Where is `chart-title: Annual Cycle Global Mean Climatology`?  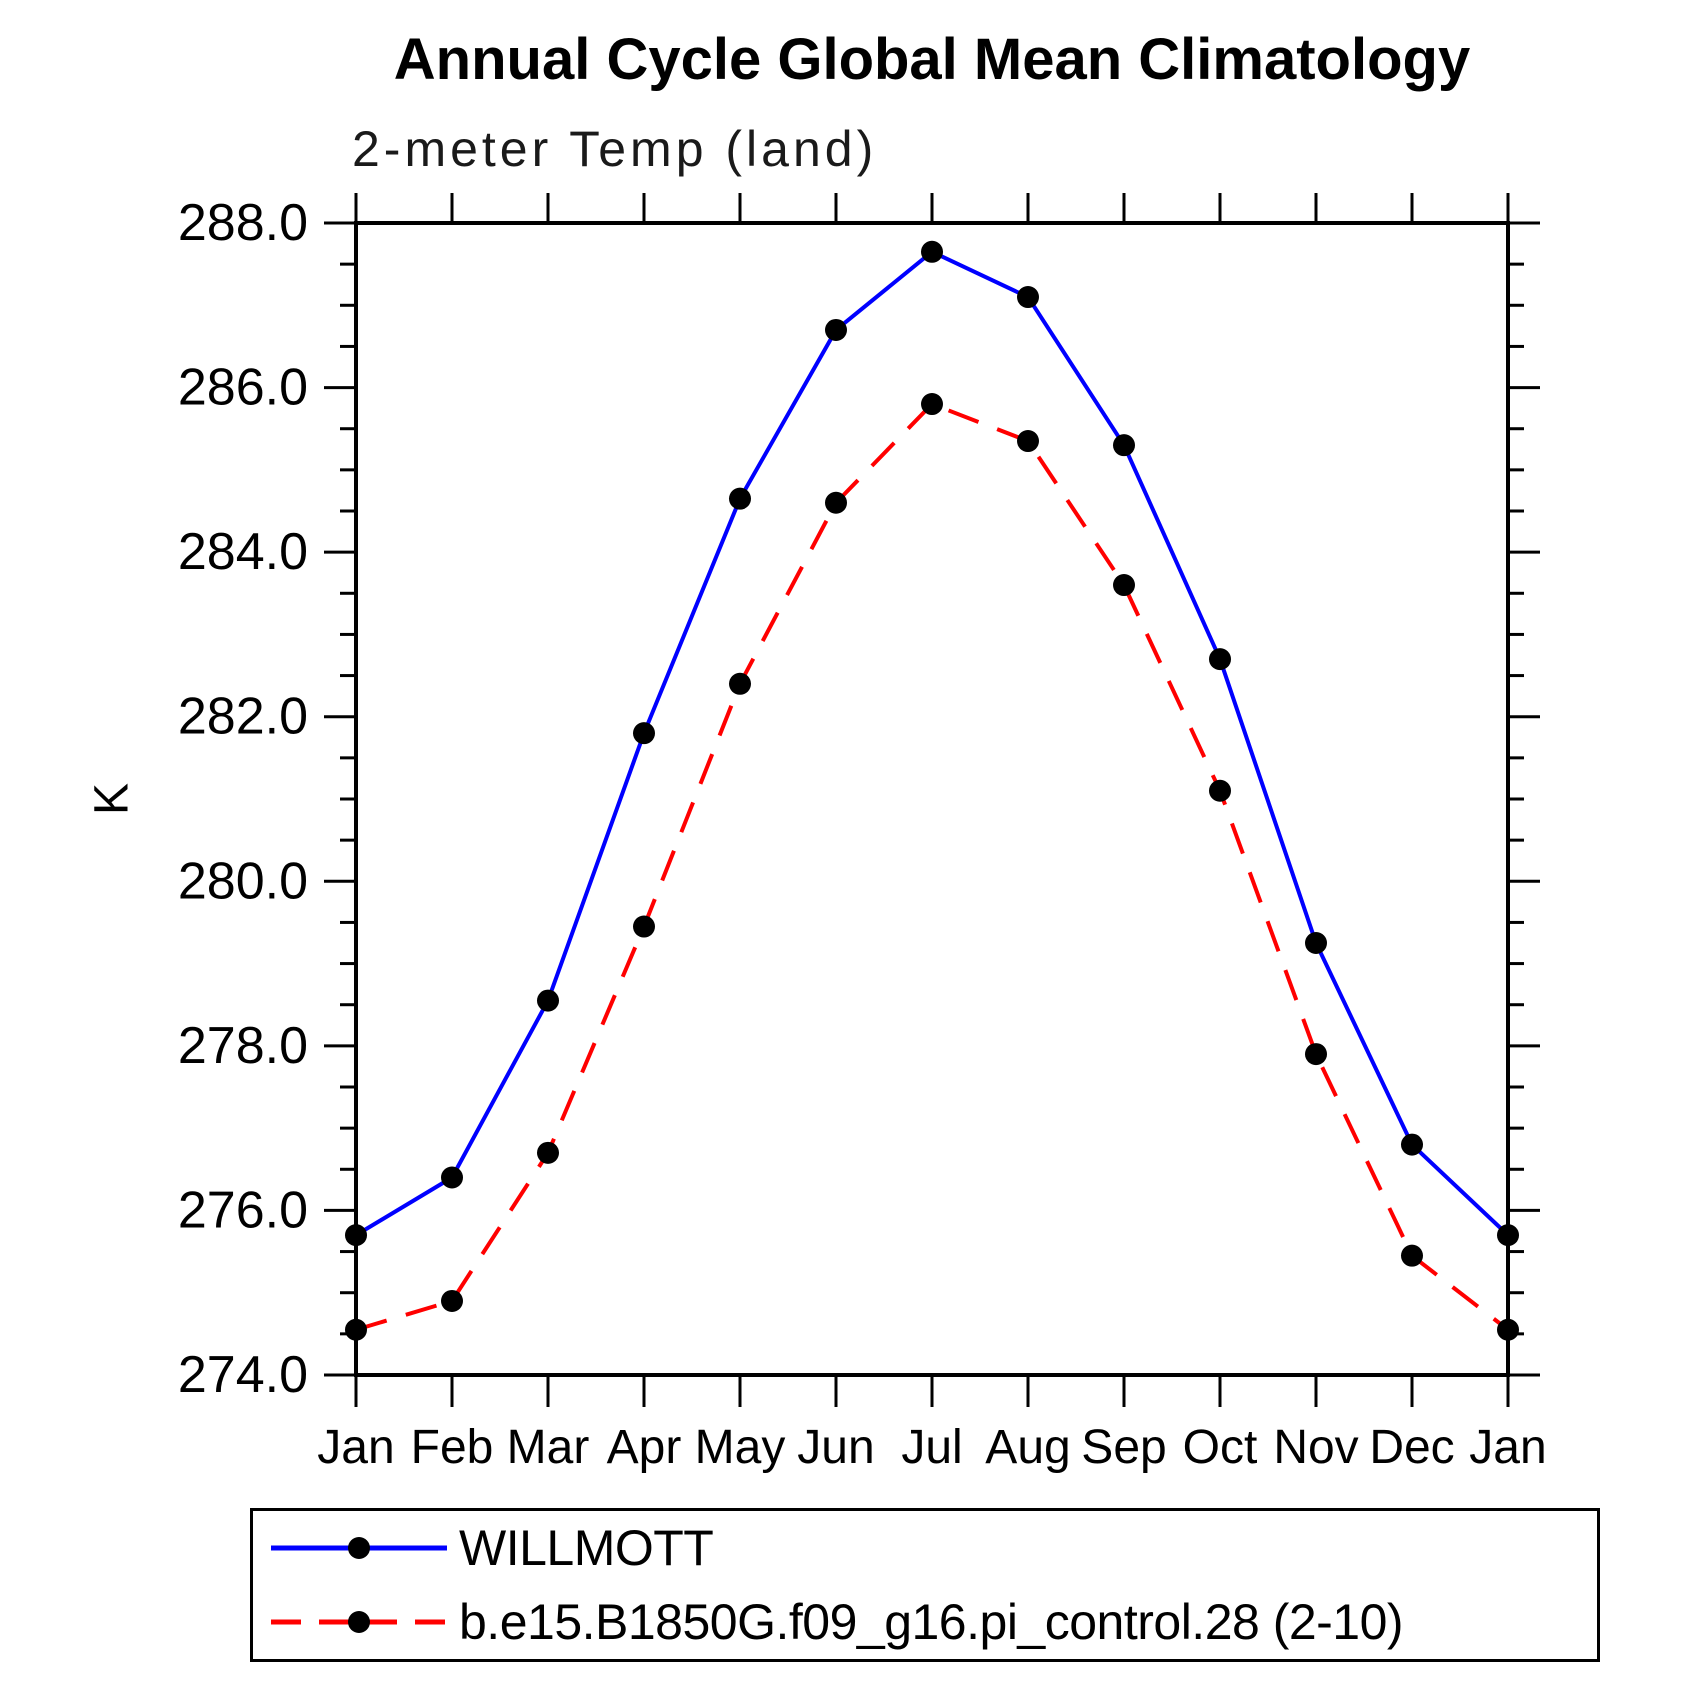 chart-title: Annual Cycle Global Mean Climatology is located at coordinates (932, 59).